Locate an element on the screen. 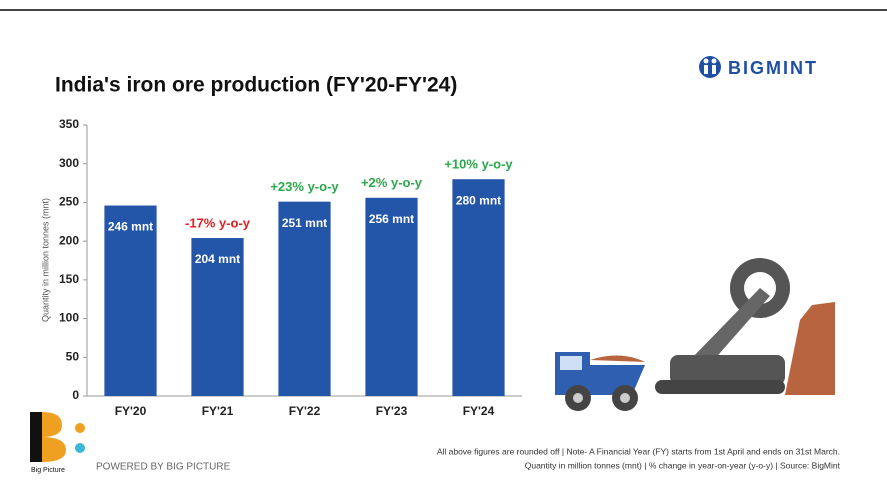 The height and width of the screenshot is (487, 887). change-label: -17% y-o-y is located at coordinates (218, 222).